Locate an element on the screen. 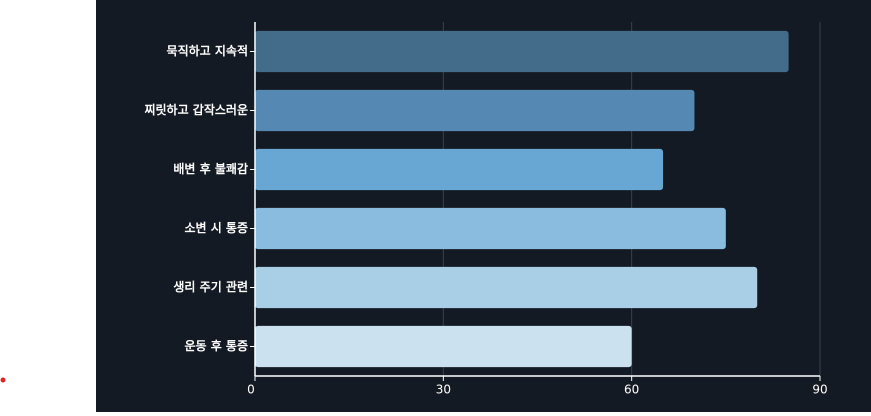 This screenshot has height=416, width=871. x-tick-label: 30 is located at coordinates (443, 390).